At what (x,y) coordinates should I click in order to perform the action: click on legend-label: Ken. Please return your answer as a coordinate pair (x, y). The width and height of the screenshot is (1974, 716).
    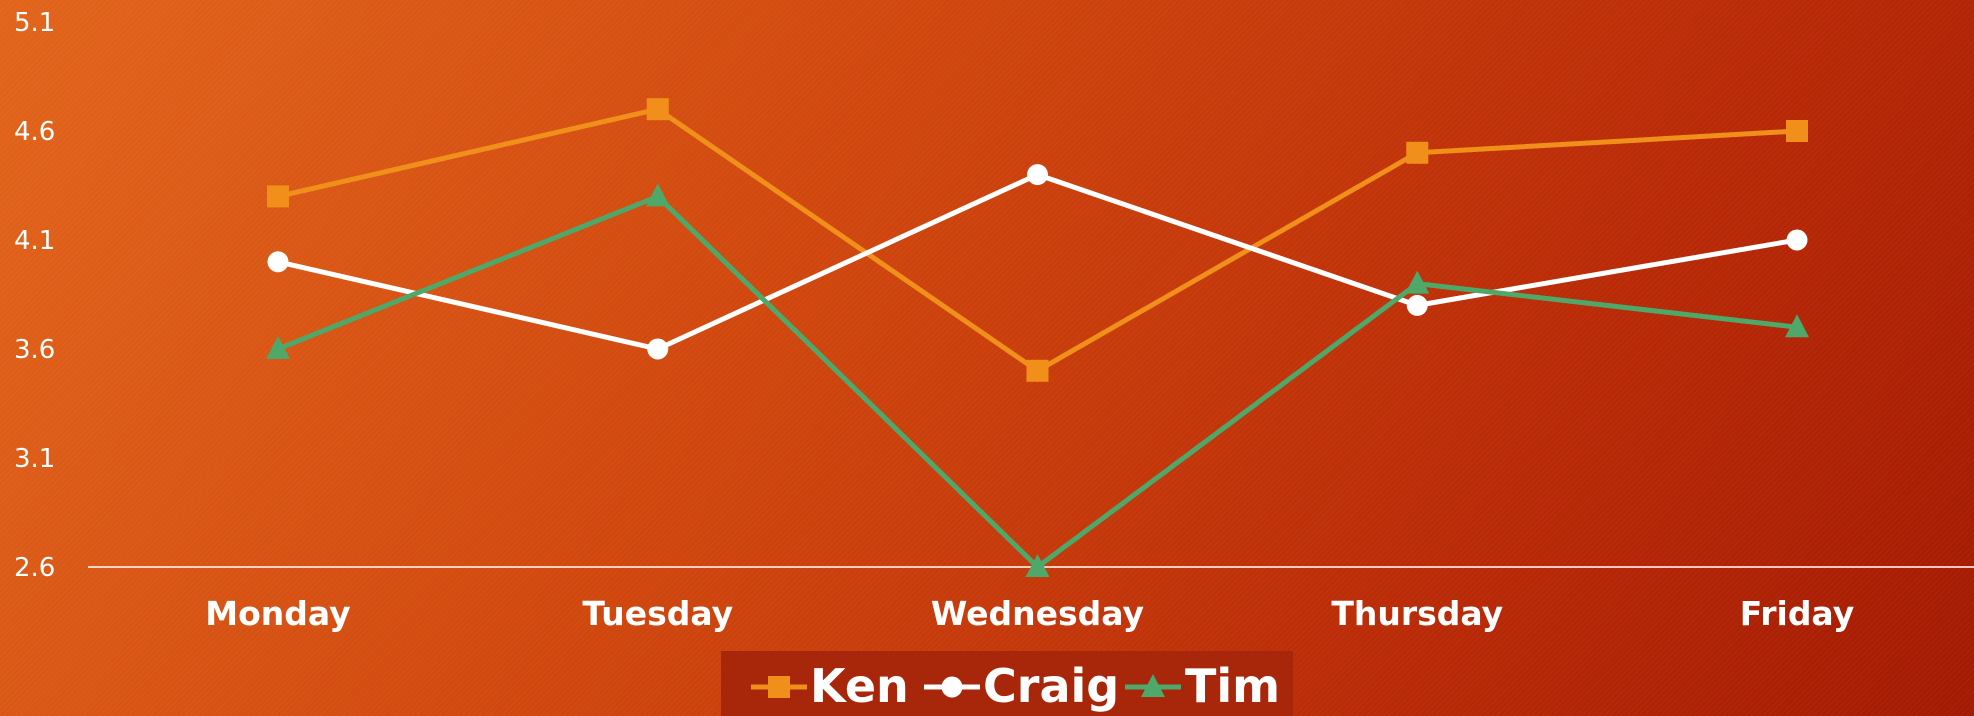
    Looking at the image, I should click on (859, 686).